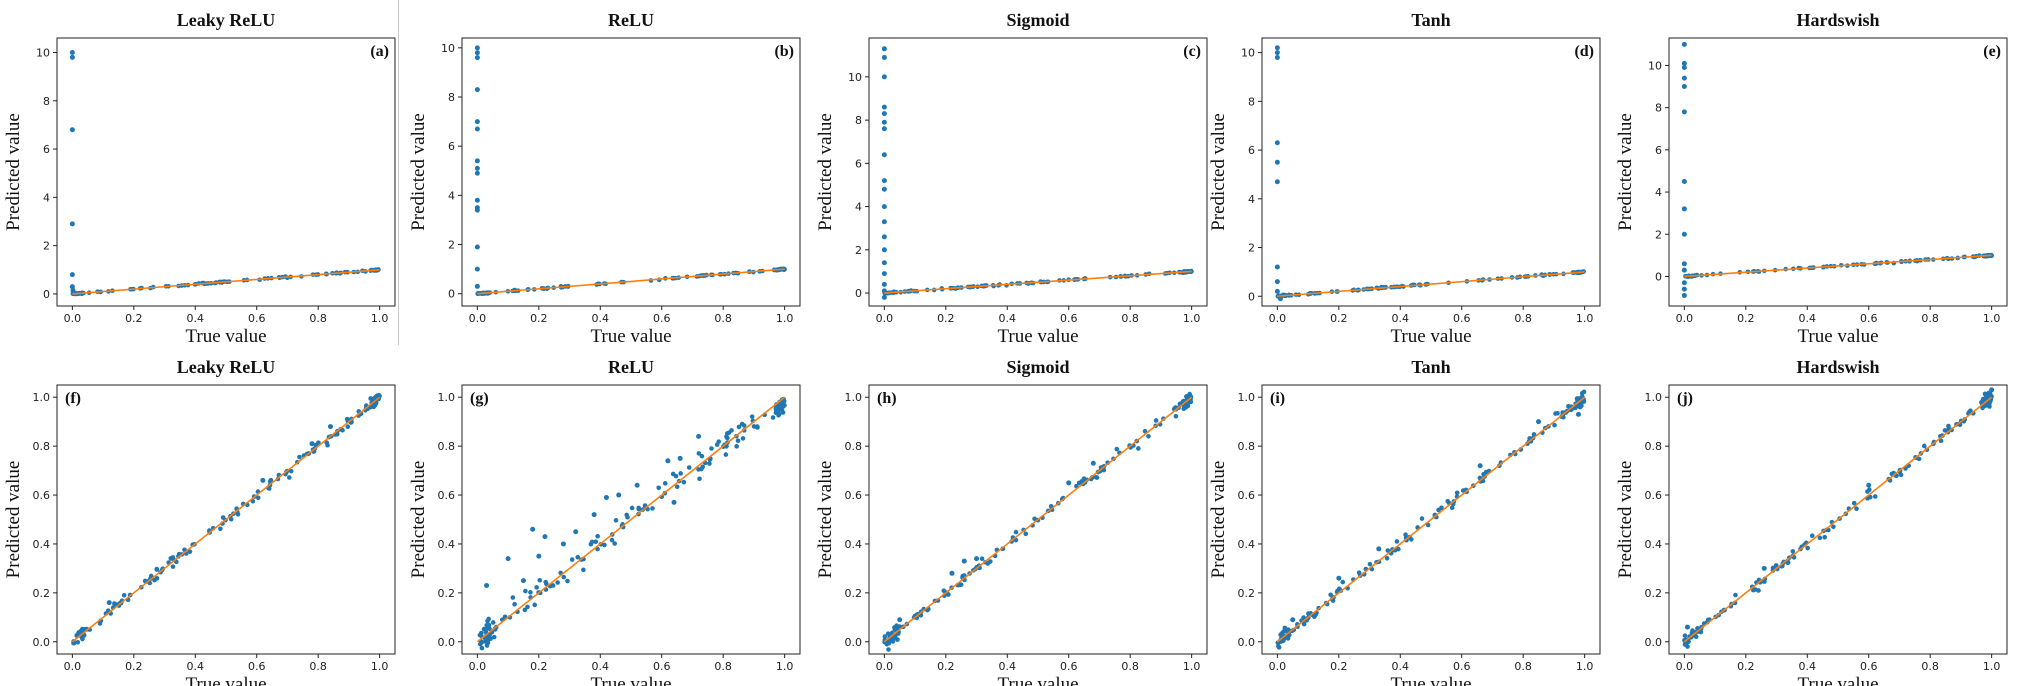 The image size is (2038, 686). Describe the element at coordinates (1462, 318) in the screenshot. I see `x-tick-label: 0.6` at that location.